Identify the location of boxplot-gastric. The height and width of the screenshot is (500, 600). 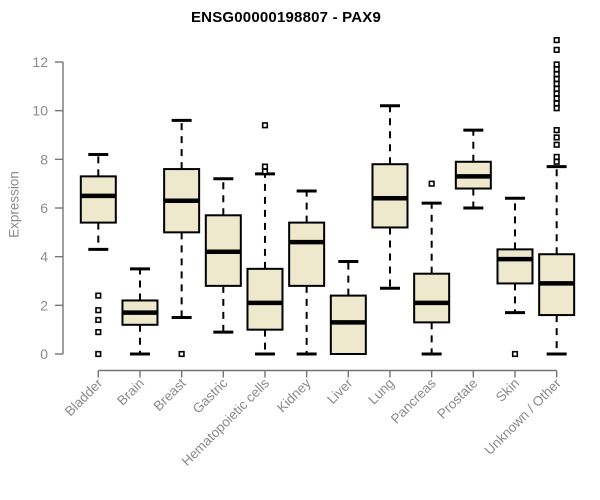
(223, 255).